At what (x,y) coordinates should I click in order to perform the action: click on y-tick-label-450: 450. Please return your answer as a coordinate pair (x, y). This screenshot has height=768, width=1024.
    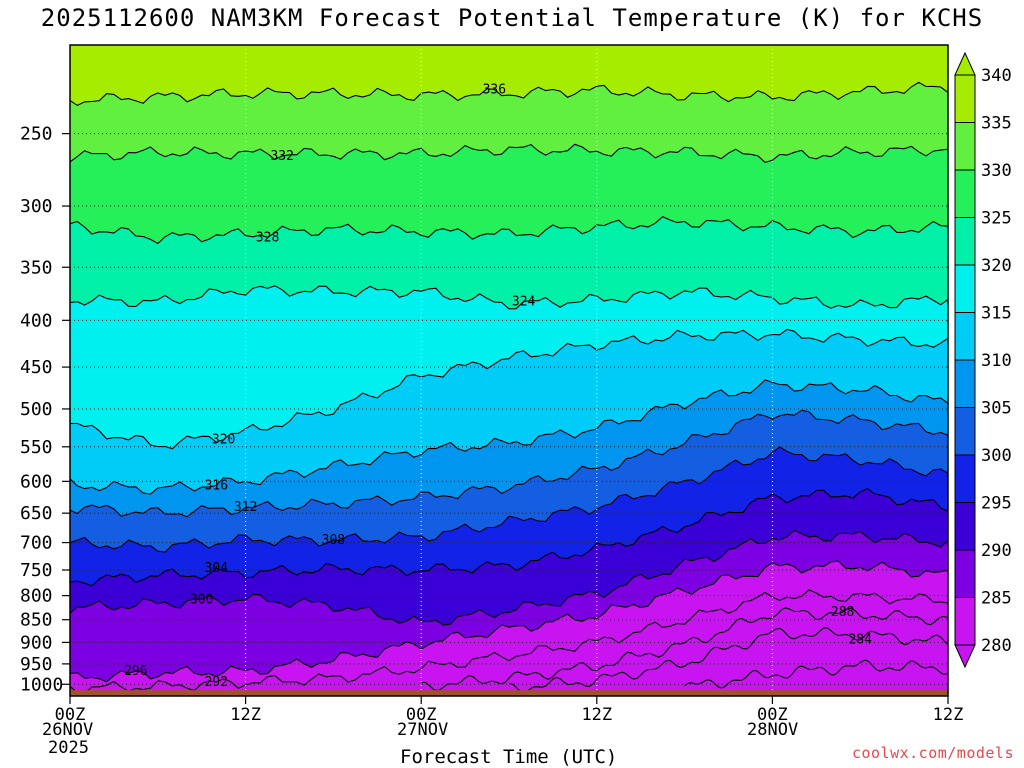
    Looking at the image, I should click on (36, 367).